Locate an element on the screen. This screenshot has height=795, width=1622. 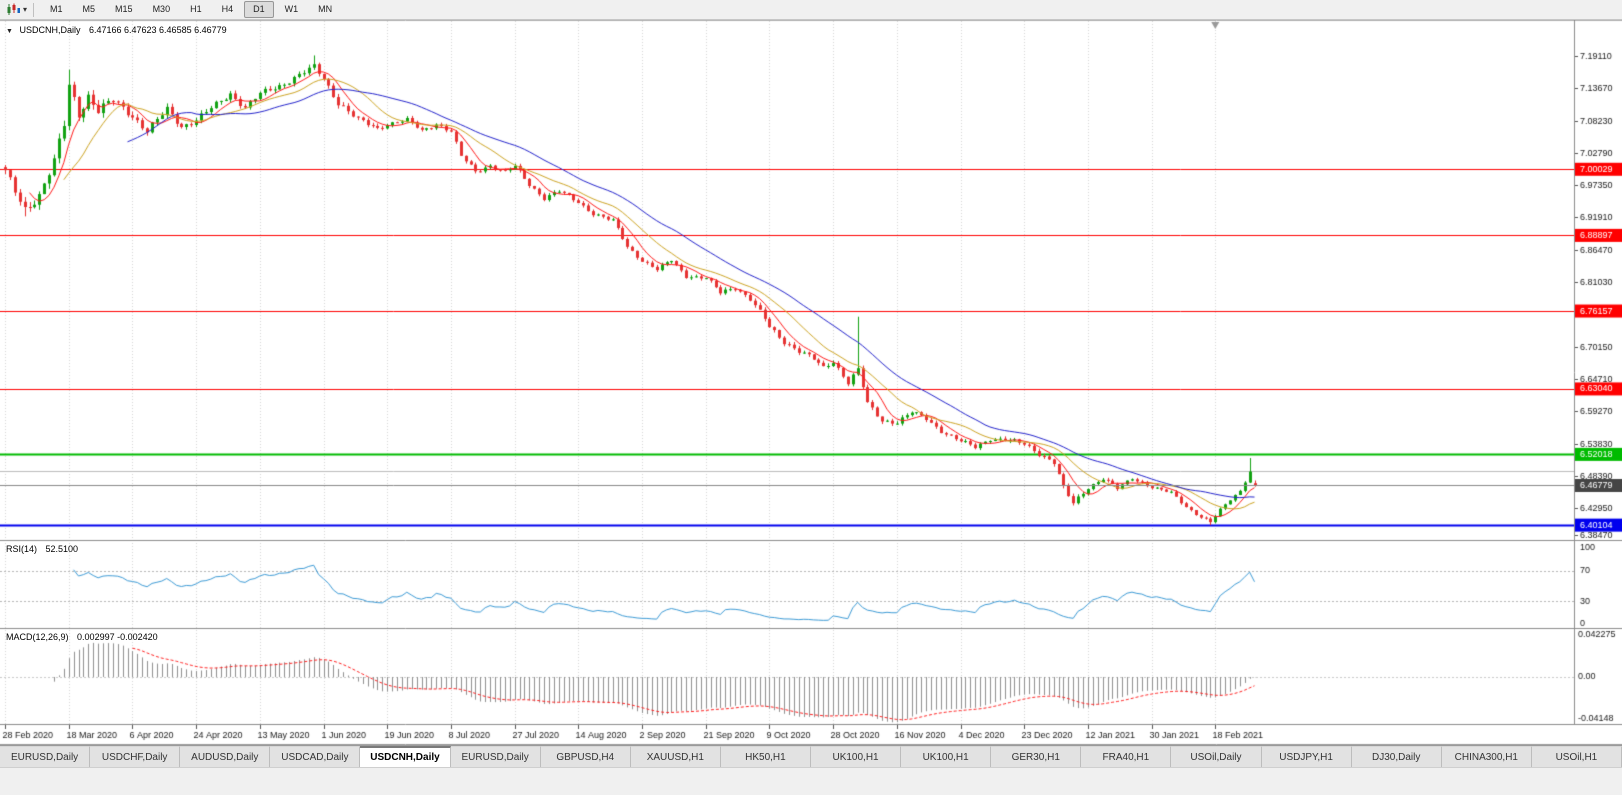
timeframe-button-h4: H4 is located at coordinates (227, 9).